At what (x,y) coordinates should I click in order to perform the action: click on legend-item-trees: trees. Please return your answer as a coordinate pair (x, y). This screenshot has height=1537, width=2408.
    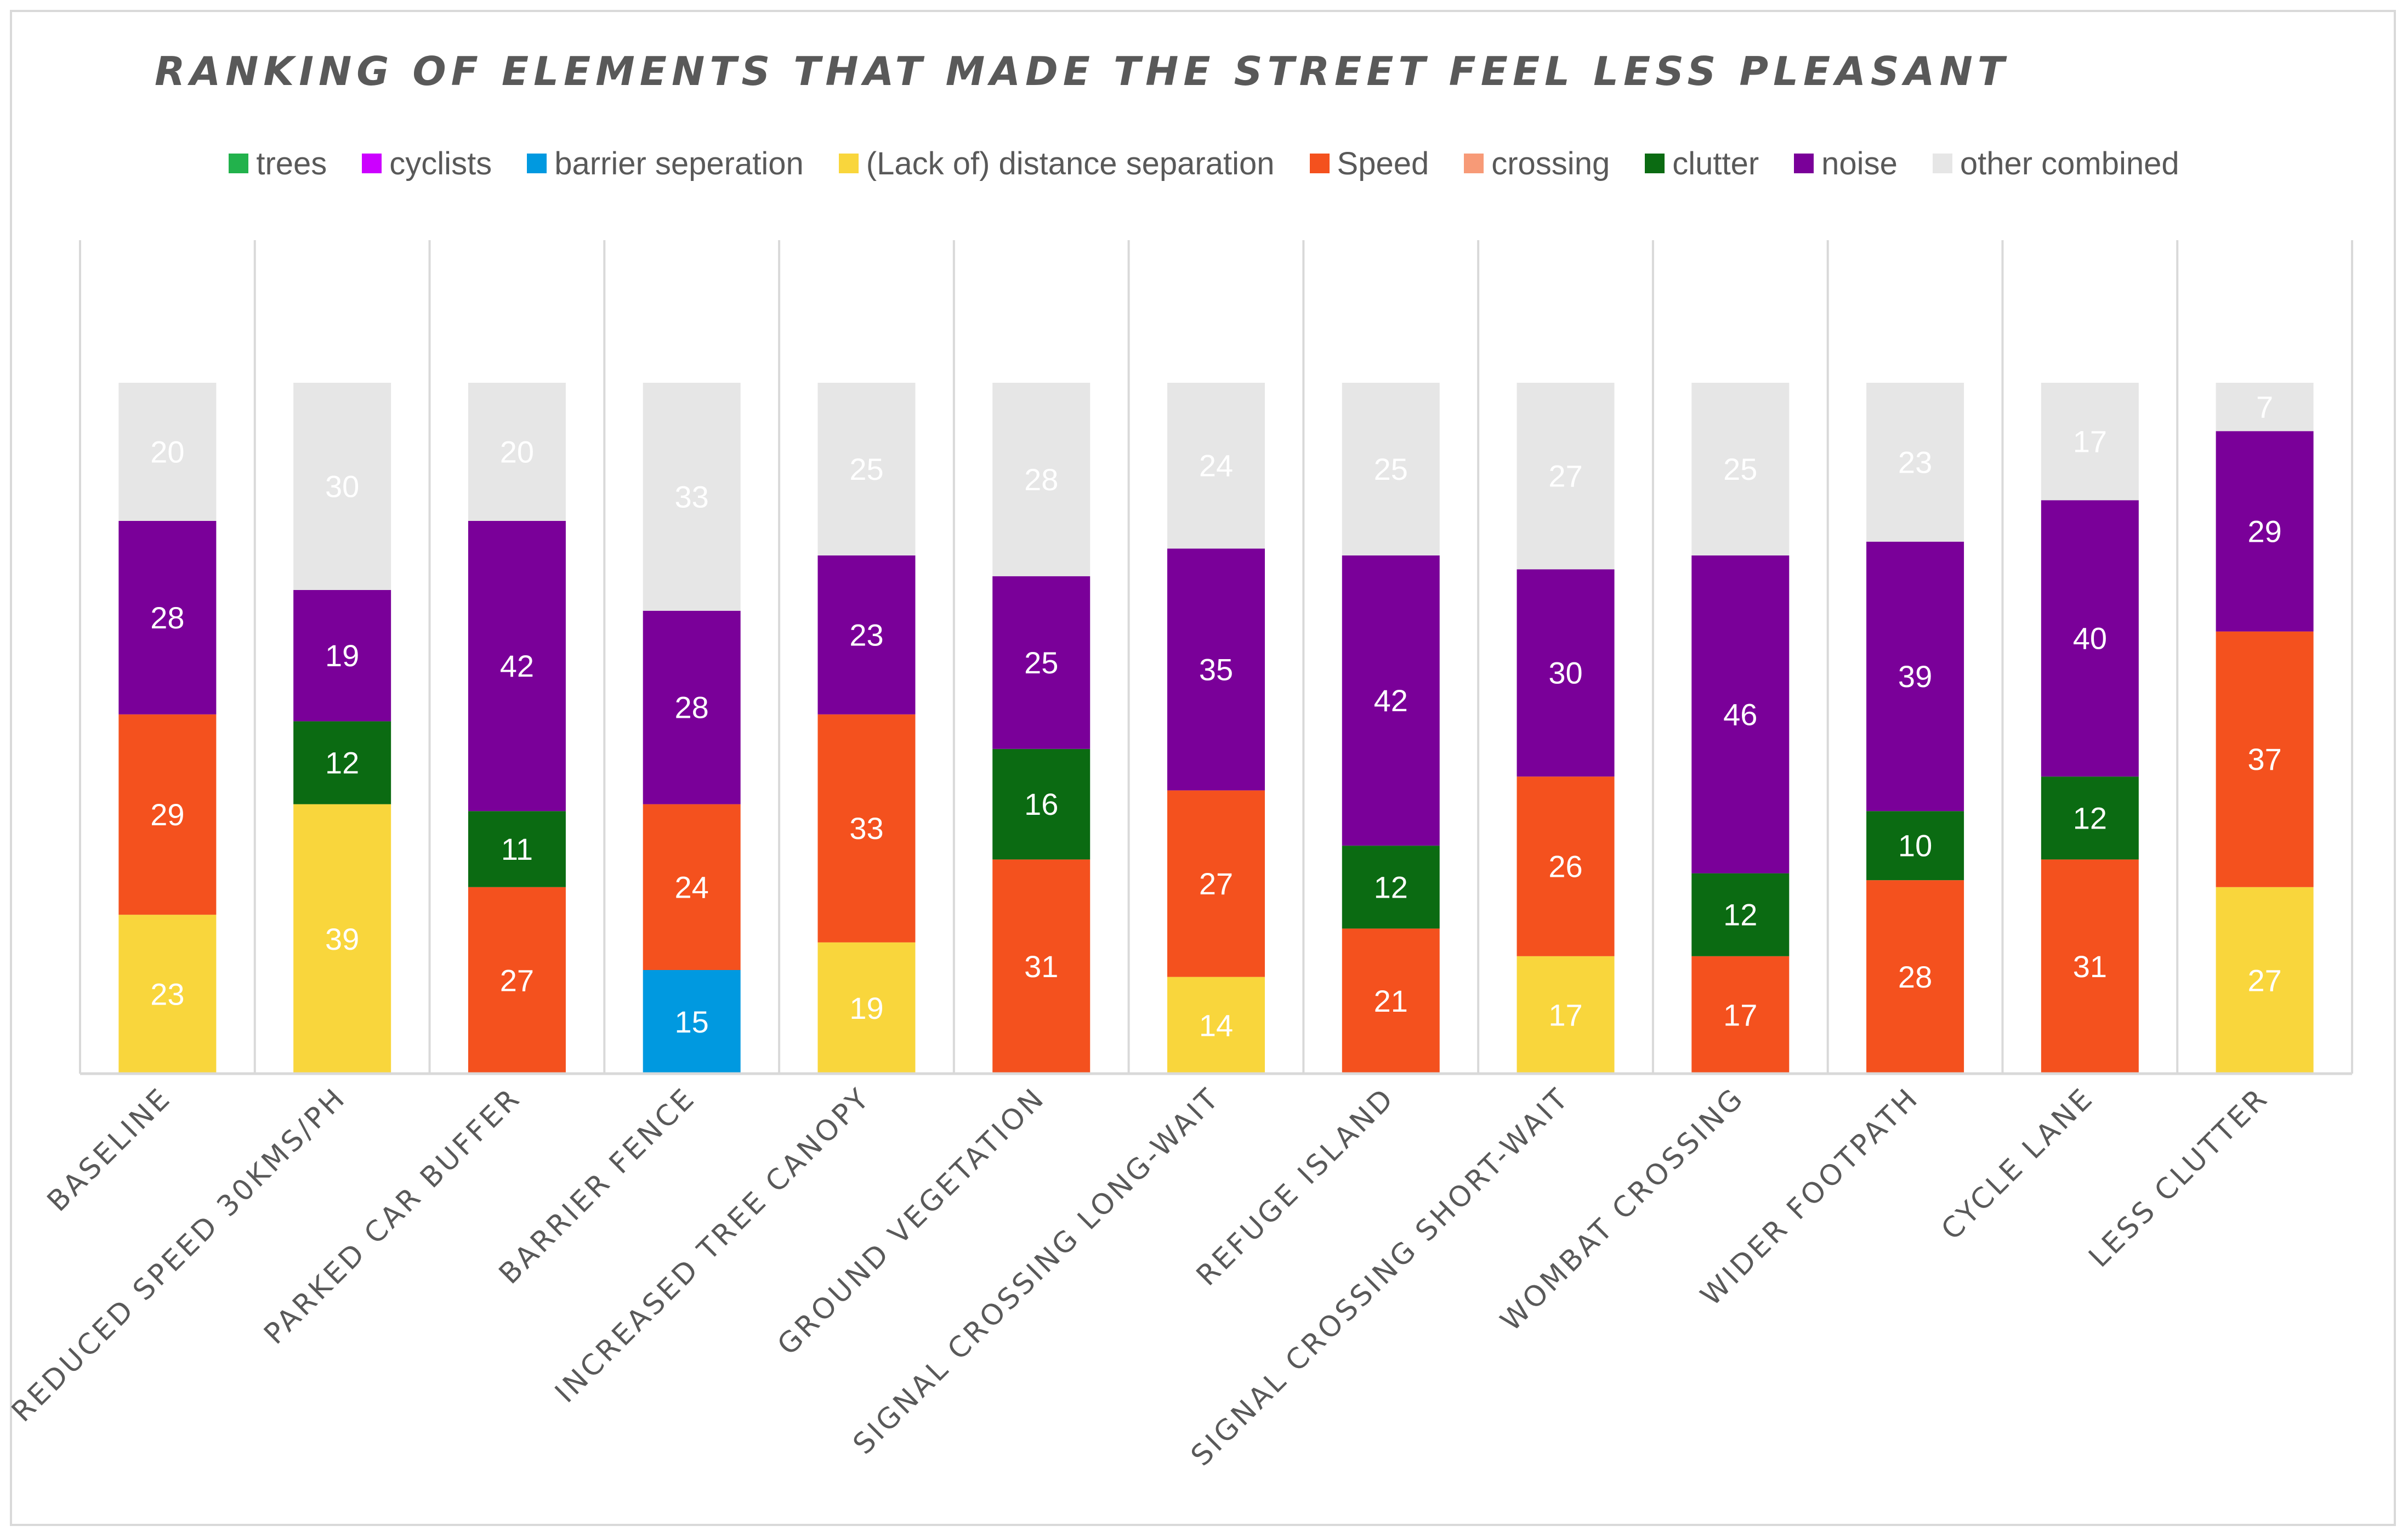
    Looking at the image, I should click on (278, 163).